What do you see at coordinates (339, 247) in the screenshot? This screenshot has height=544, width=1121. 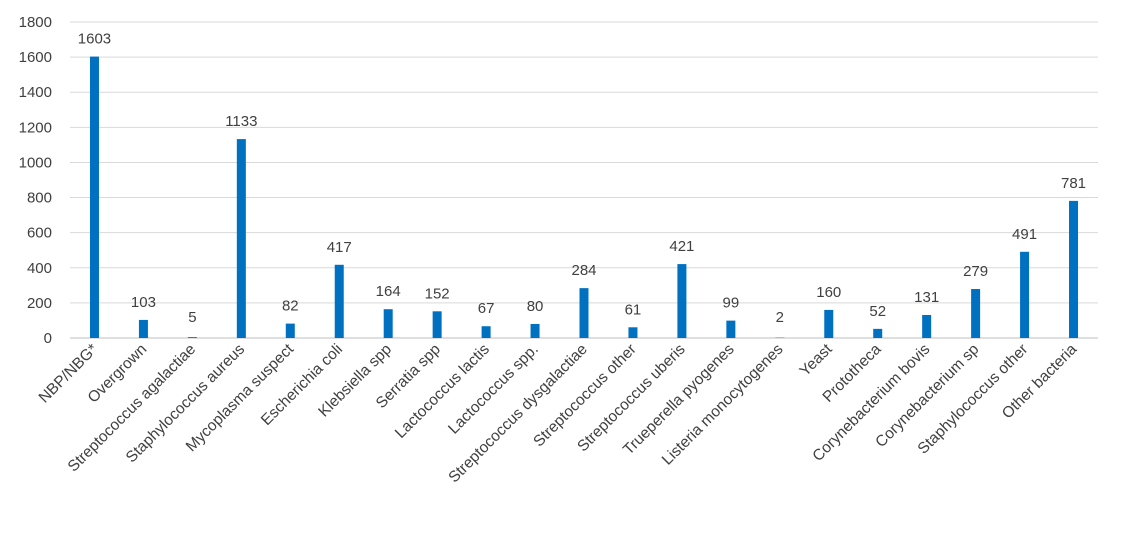 I see `data-label: 417` at bounding box center [339, 247].